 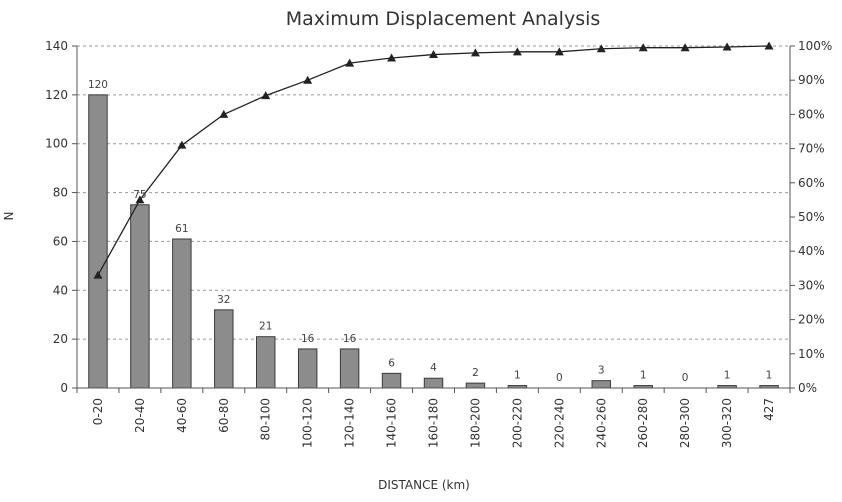 I want to click on bar-value-label: 32, so click(x=223, y=300).